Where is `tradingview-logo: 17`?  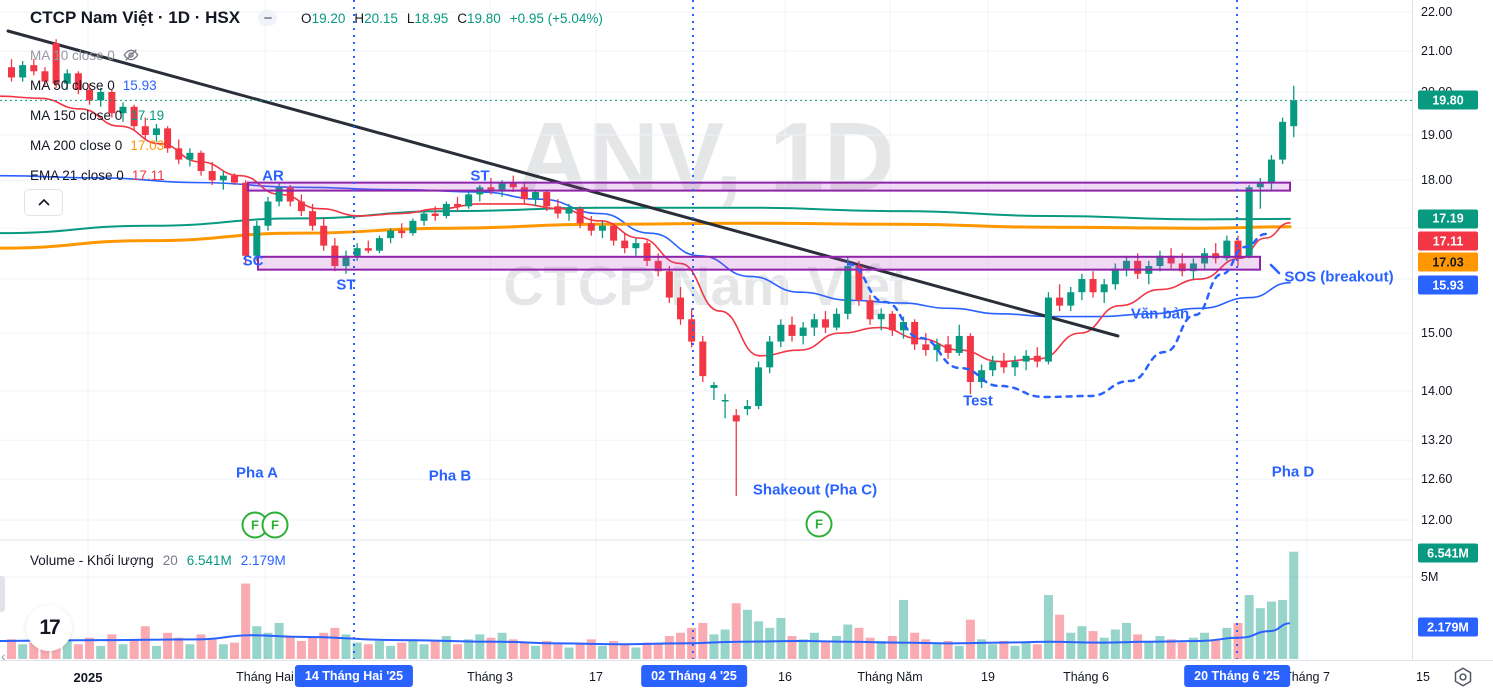
tradingview-logo: 17 is located at coordinates (49, 628).